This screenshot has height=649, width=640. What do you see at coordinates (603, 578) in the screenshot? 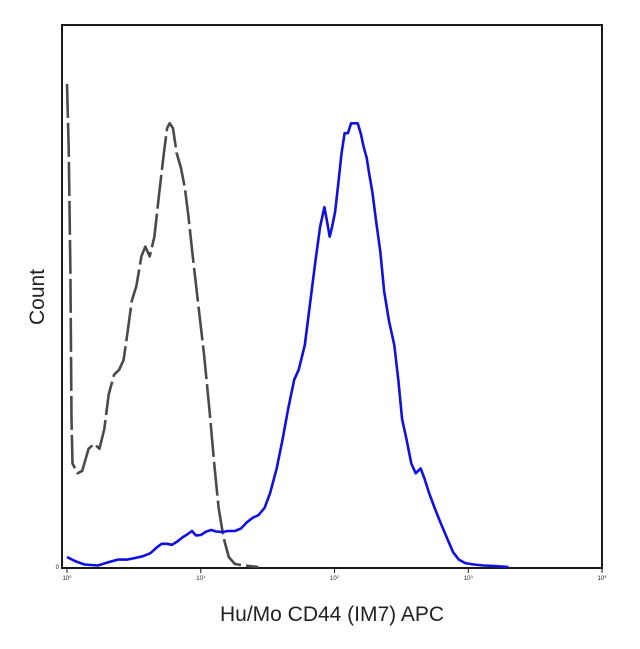
I see `x-tick-label-4: 10⁴` at bounding box center [603, 578].